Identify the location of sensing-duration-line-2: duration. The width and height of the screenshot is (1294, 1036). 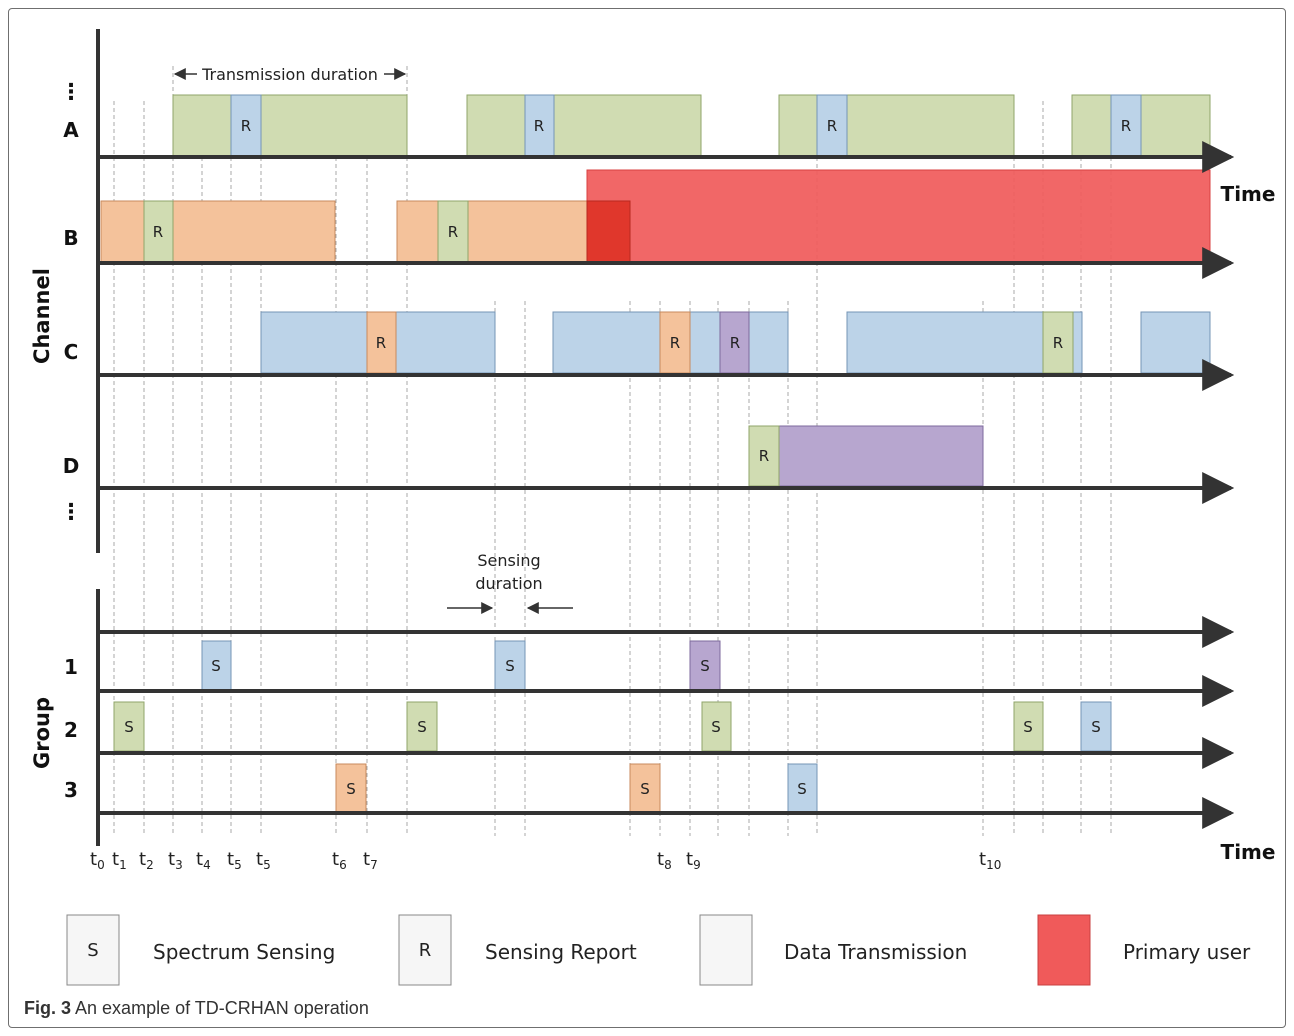
(508, 583).